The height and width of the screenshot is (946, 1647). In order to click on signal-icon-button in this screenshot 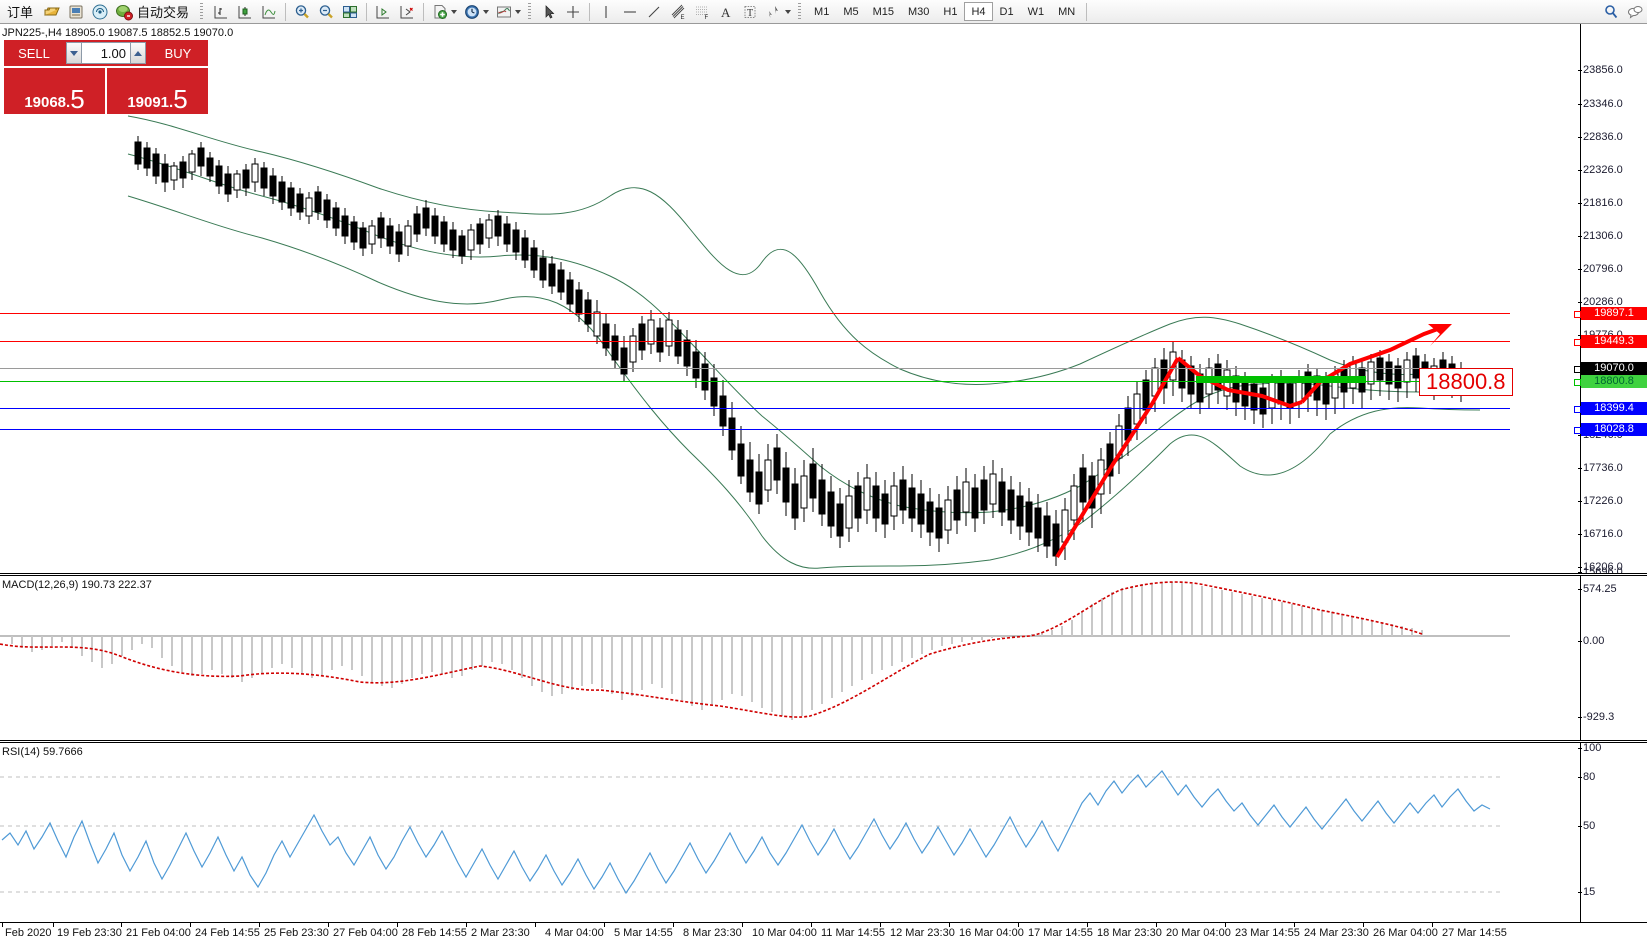, I will do `click(100, 12)`.